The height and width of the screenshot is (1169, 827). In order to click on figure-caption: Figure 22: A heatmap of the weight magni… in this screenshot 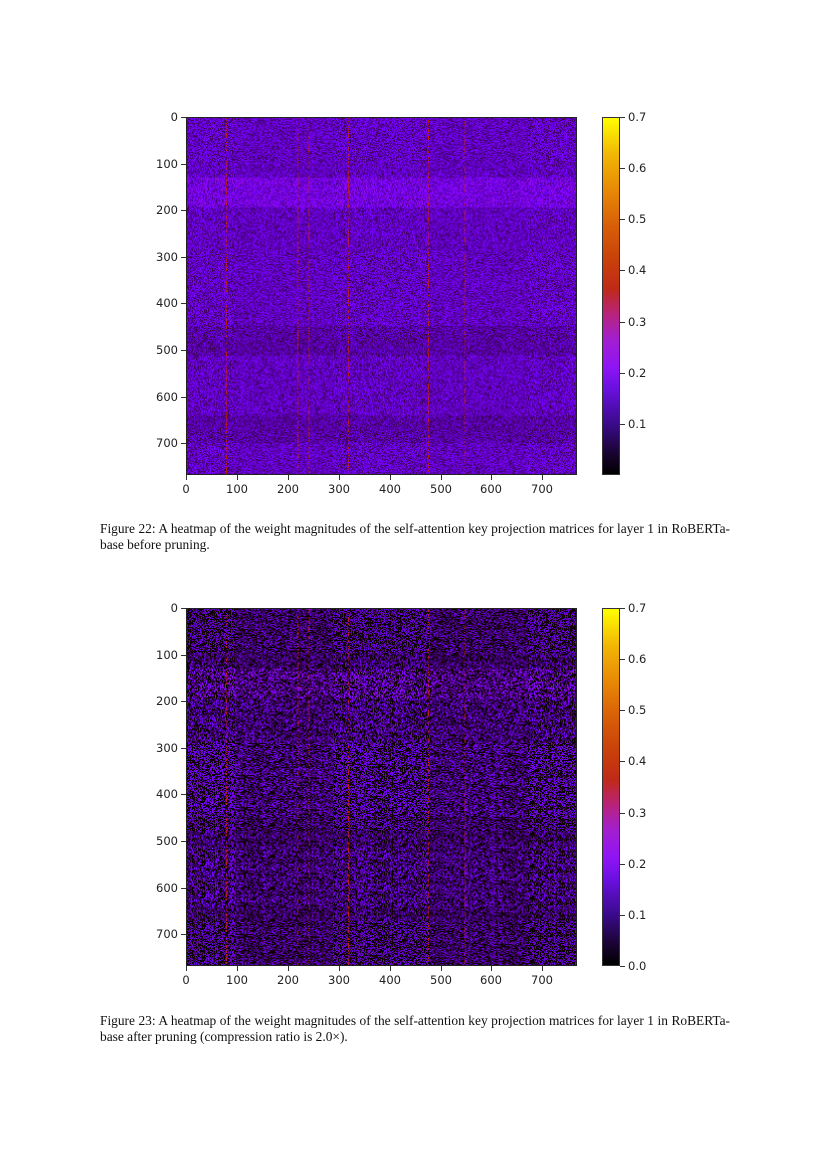, I will do `click(415, 536)`.